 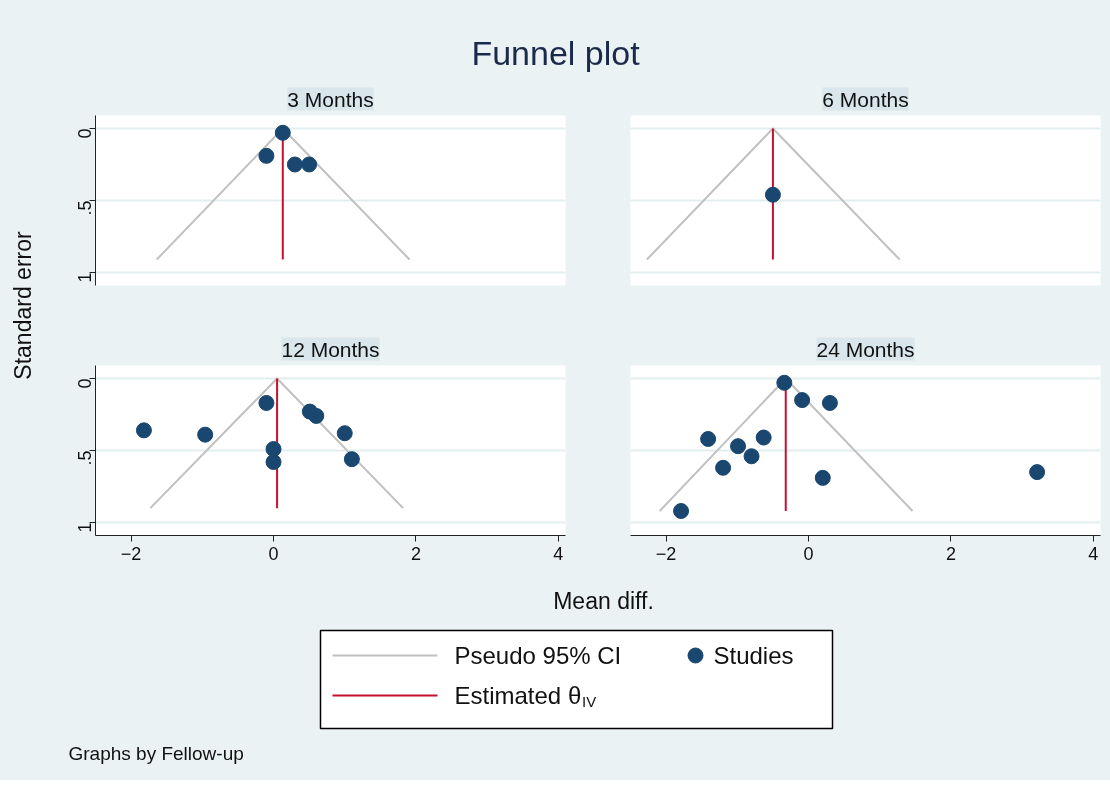 What do you see at coordinates (156, 753) in the screenshot?
I see `text: Graphs by Fellow-up` at bounding box center [156, 753].